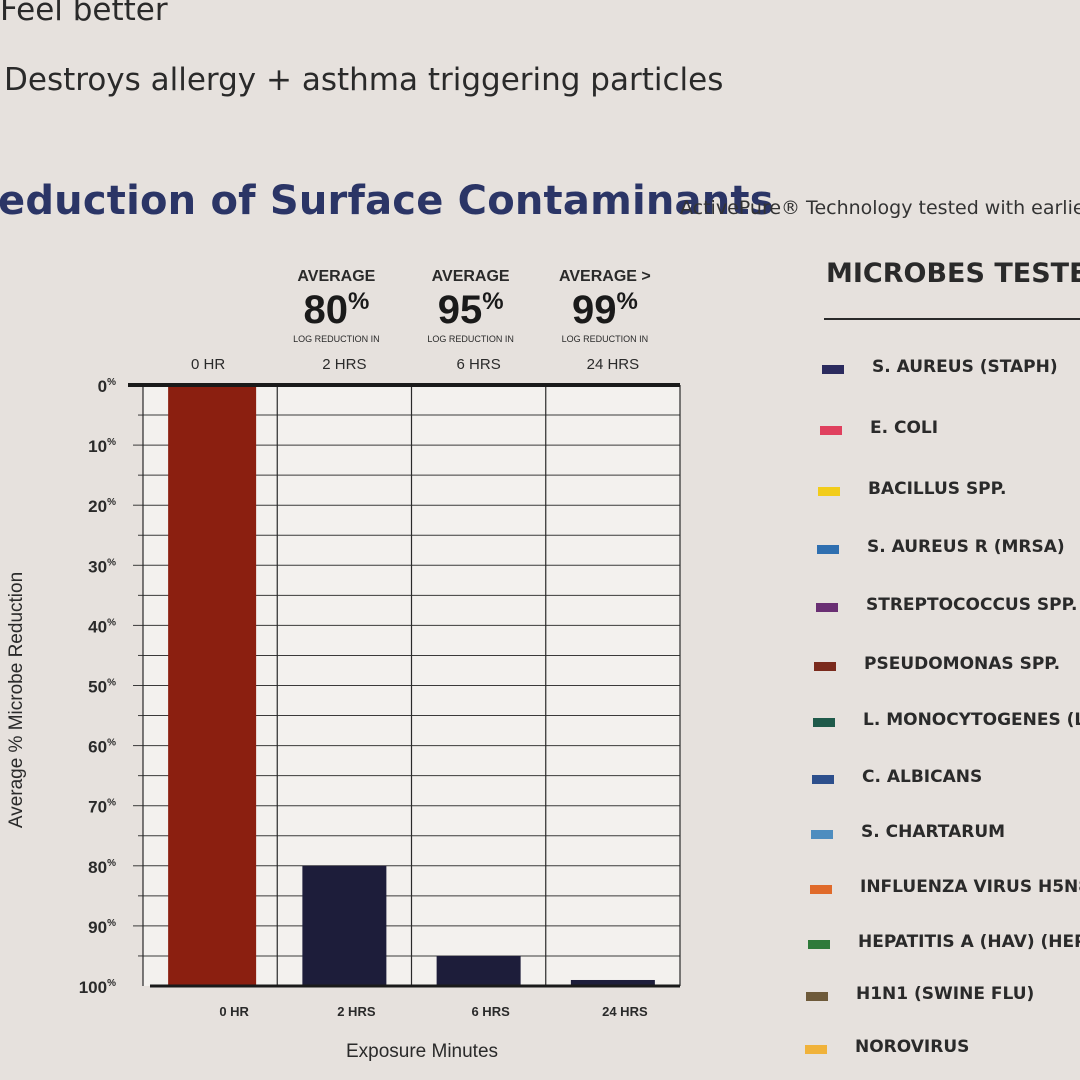  What do you see at coordinates (937, 489) in the screenshot?
I see `legend-label: BACILLUS SPP.` at bounding box center [937, 489].